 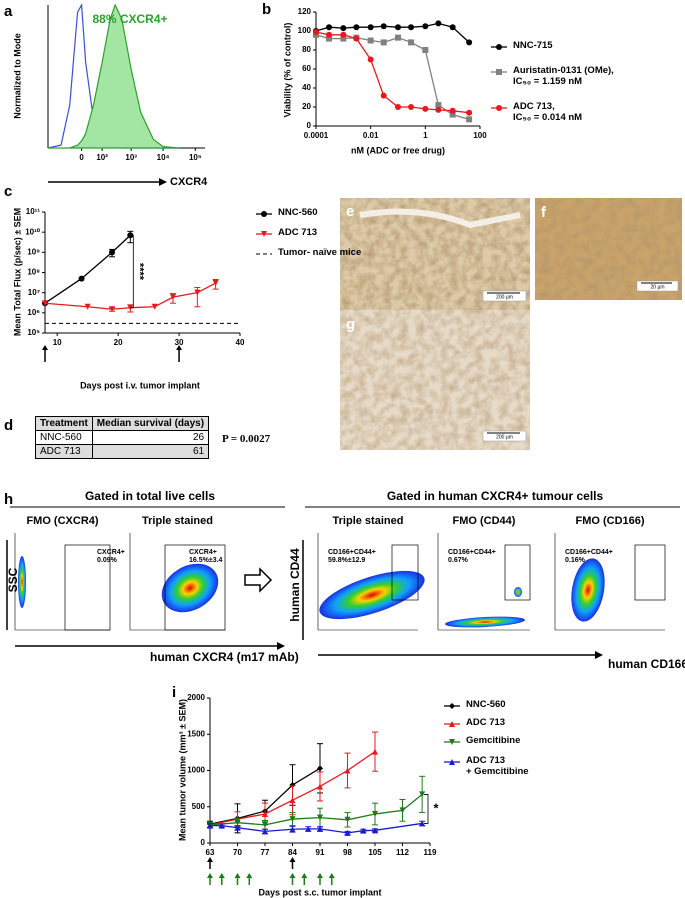 What do you see at coordinates (305, 11) in the screenshot?
I see `y-tick-label: 120` at bounding box center [305, 11].